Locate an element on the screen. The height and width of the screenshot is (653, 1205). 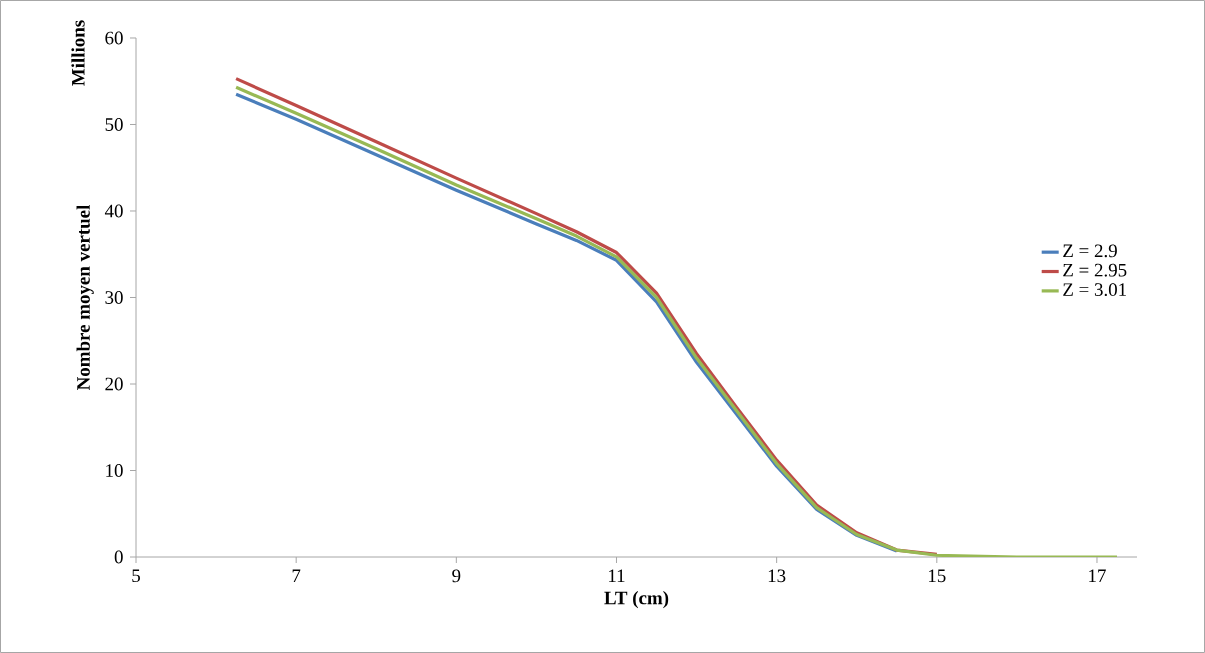
y-tick-label: 0 is located at coordinates (118, 557).